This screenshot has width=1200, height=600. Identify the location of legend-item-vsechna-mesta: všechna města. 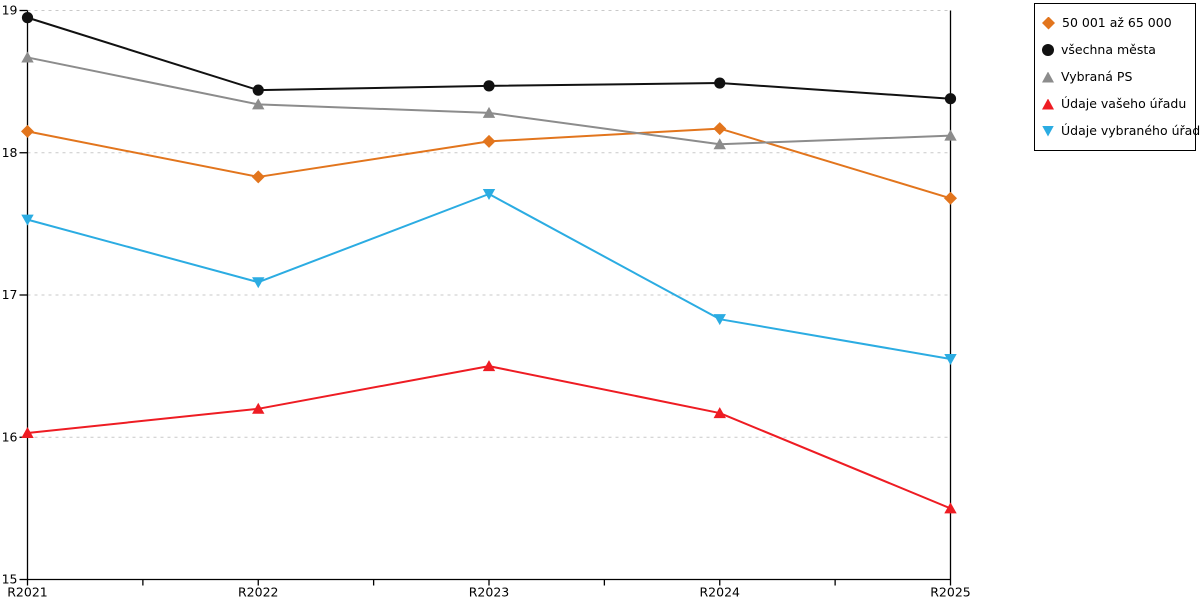
(1118, 50).